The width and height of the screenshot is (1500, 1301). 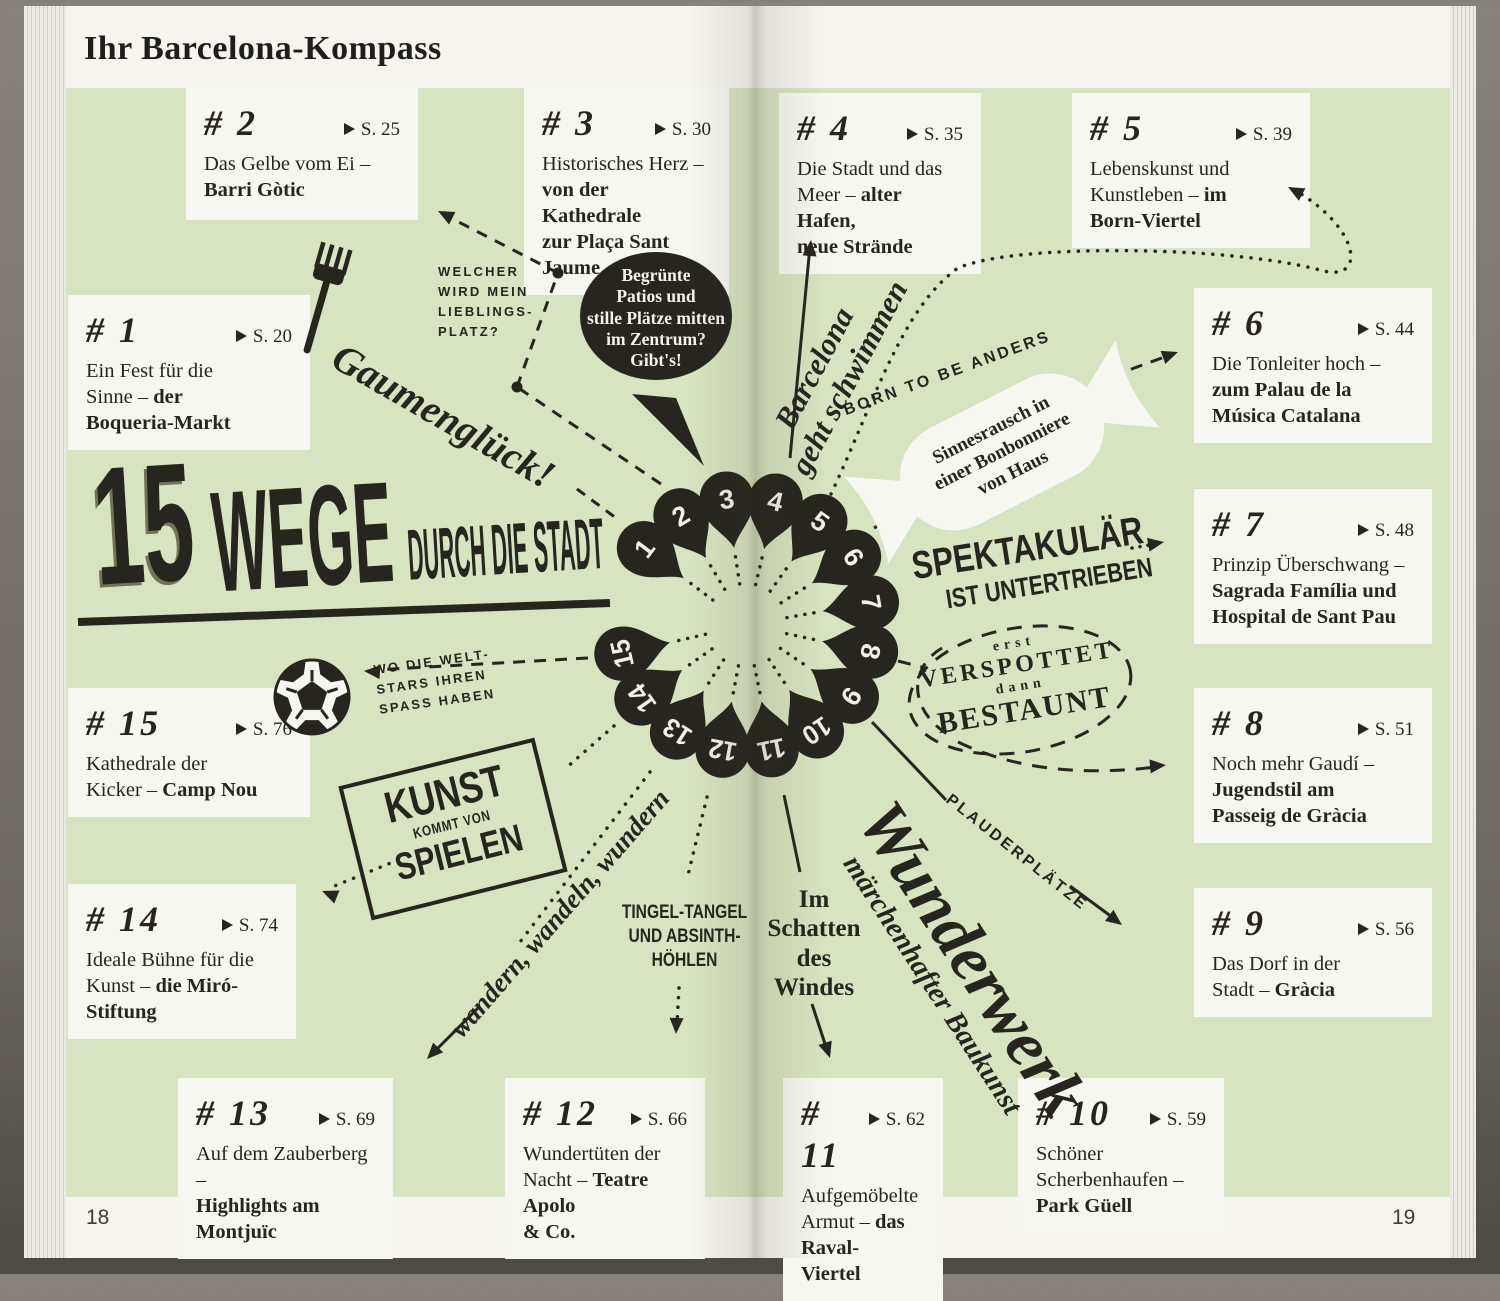 I want to click on route-number: # 15, so click(x=123, y=723).